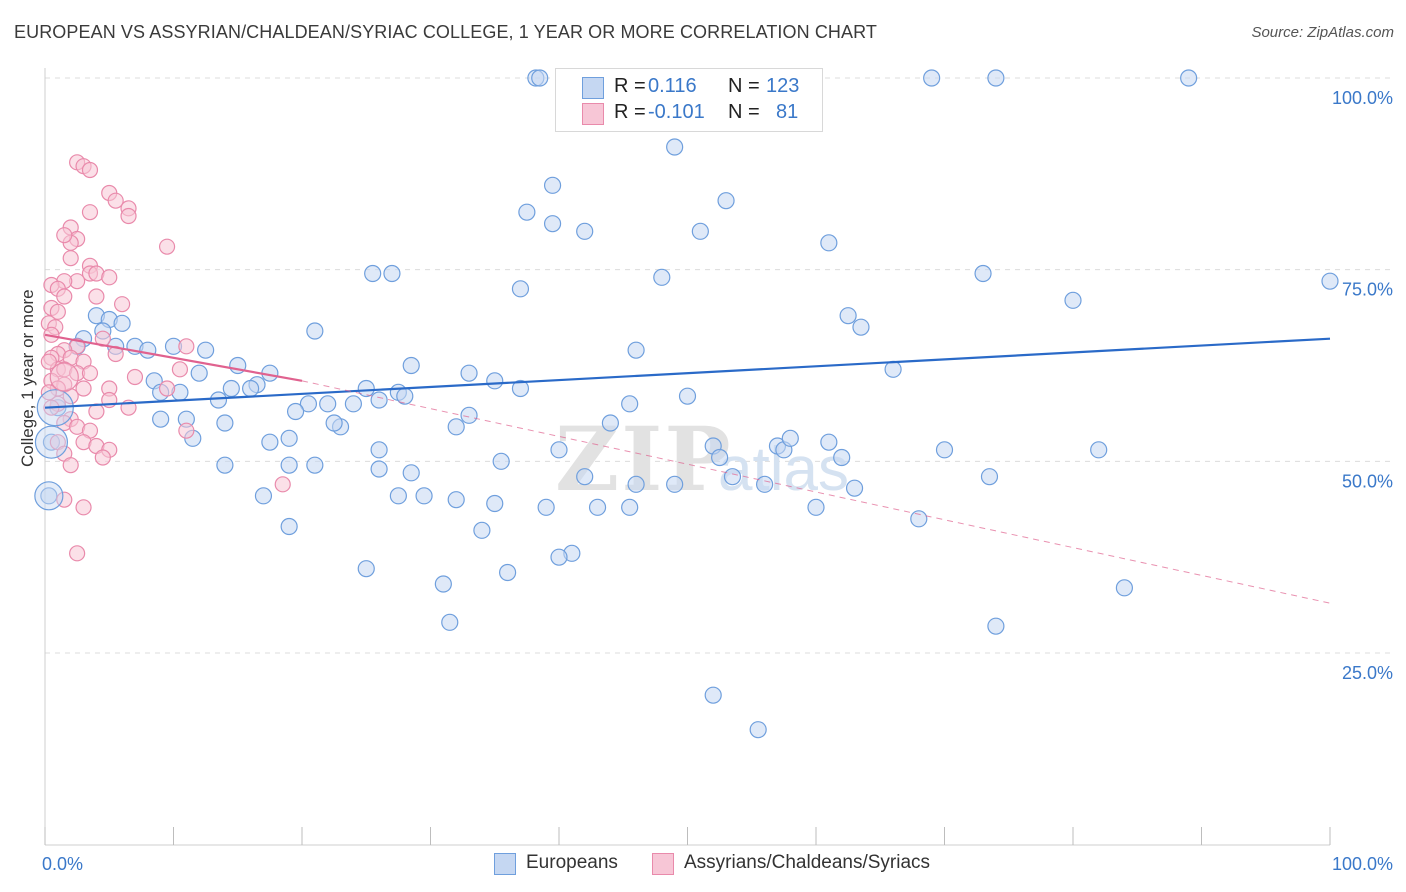 The image size is (1406, 892). Describe the element at coordinates (1367, 673) in the screenshot. I see `y-tick-label: 25.0%` at that location.